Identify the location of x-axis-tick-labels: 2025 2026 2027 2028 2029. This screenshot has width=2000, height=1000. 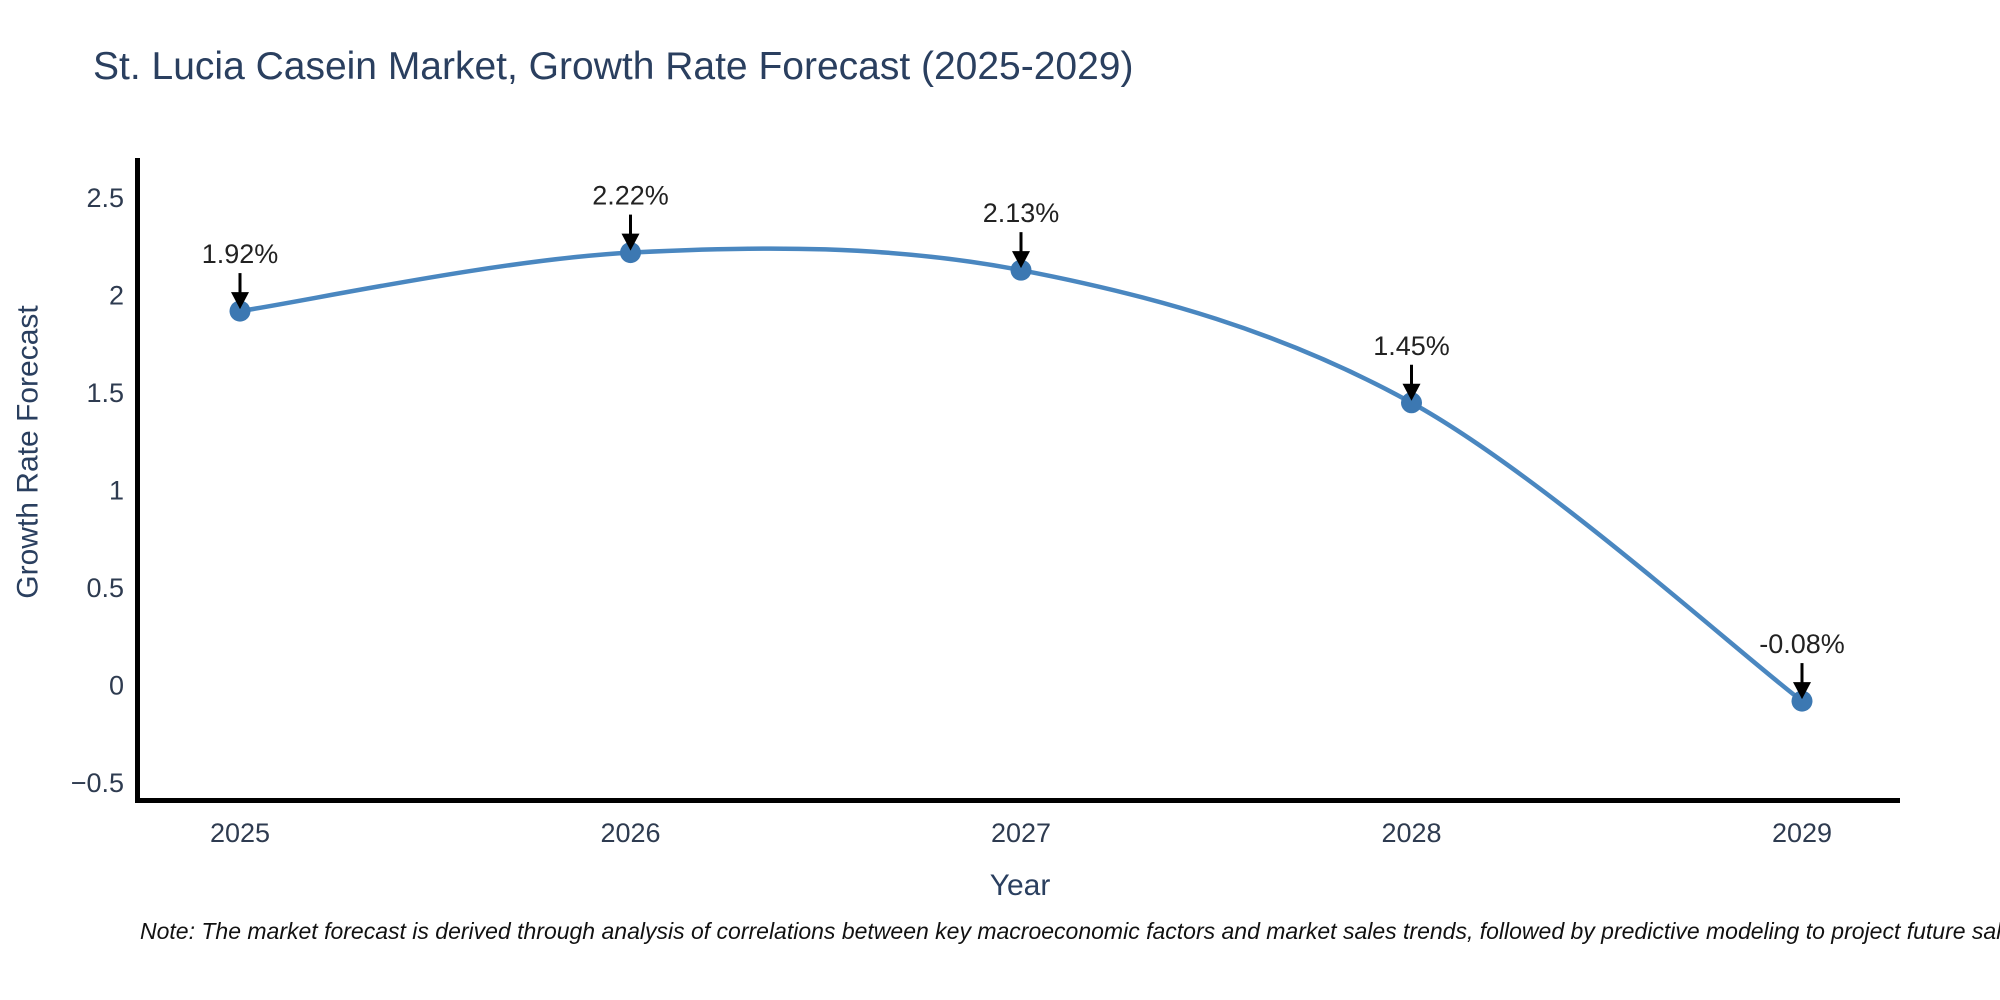
(1021, 833).